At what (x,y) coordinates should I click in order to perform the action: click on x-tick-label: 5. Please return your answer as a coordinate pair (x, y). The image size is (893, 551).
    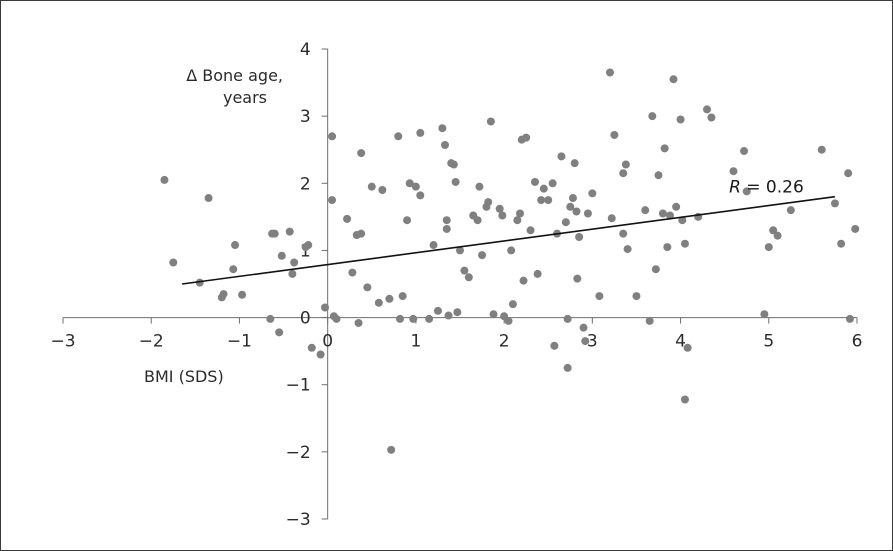
    Looking at the image, I should click on (768, 342).